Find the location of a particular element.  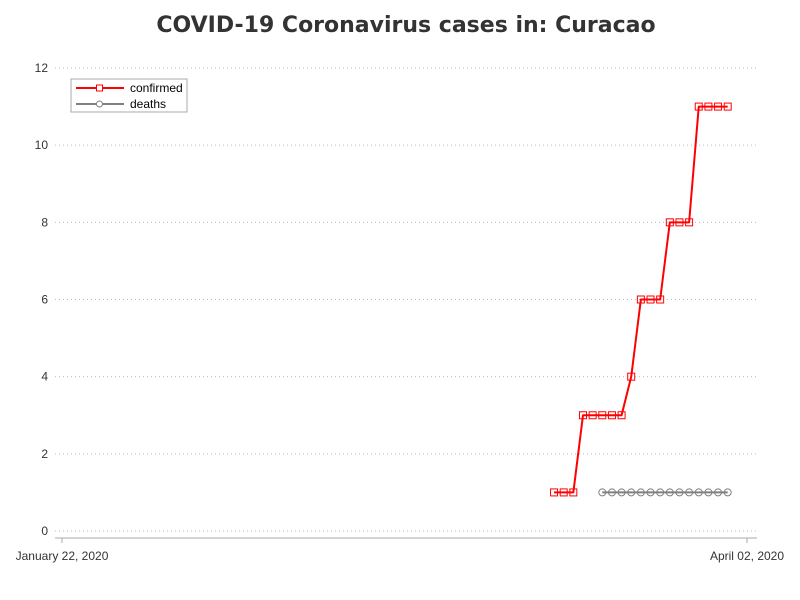

legend-box is located at coordinates (129, 95).